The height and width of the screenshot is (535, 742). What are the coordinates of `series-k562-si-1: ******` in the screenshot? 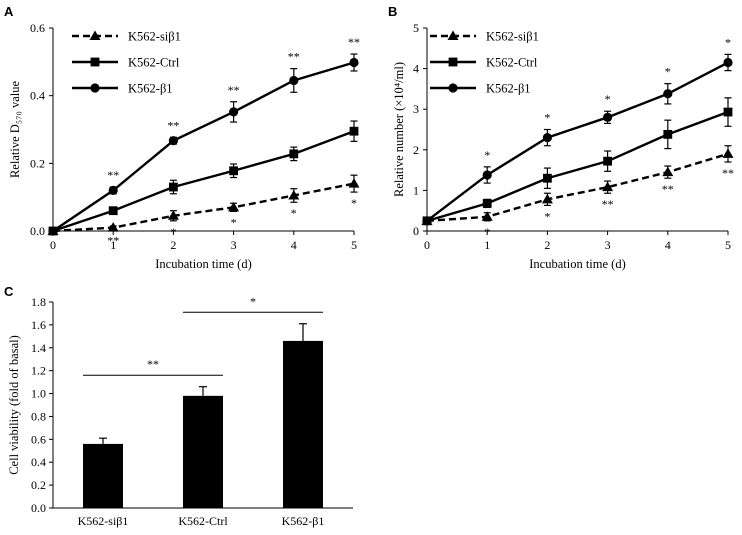 It's located at (203, 210).